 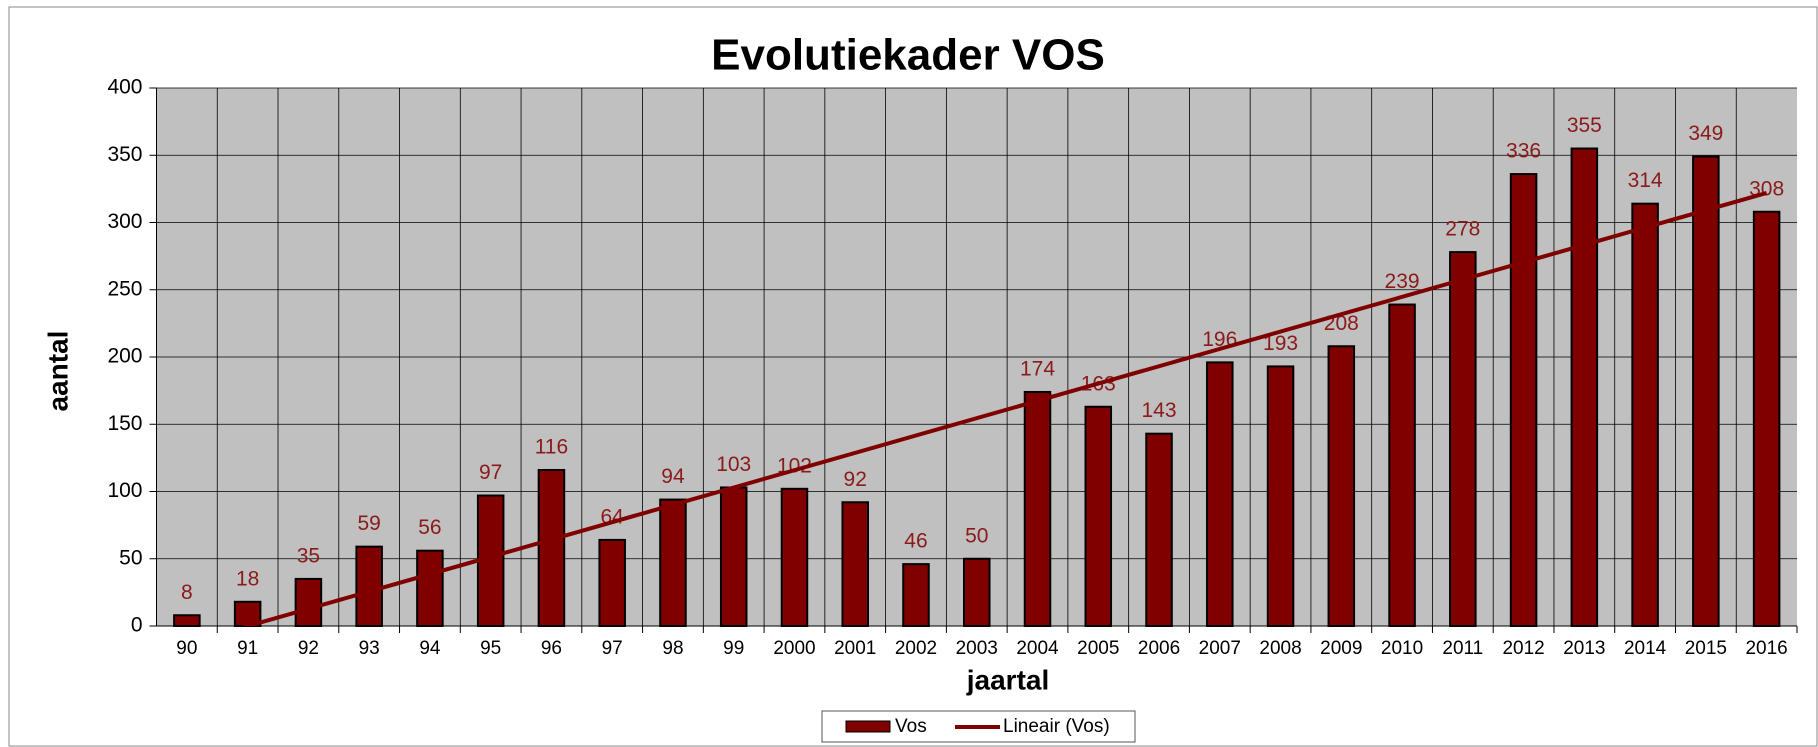 I want to click on x-tick-label: 2001, so click(x=855, y=648).